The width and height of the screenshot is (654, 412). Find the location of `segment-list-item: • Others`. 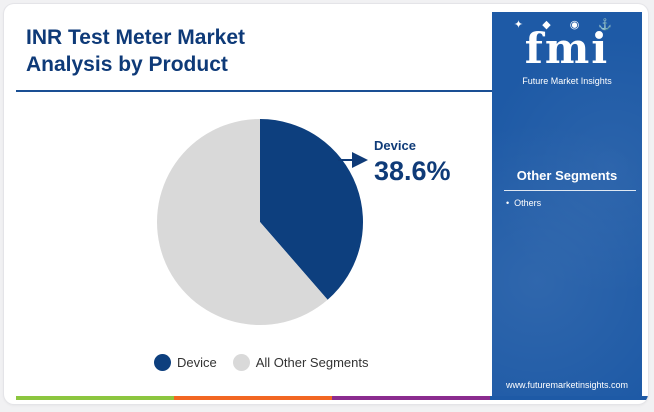

segment-list-item: • Others is located at coordinates (524, 203).